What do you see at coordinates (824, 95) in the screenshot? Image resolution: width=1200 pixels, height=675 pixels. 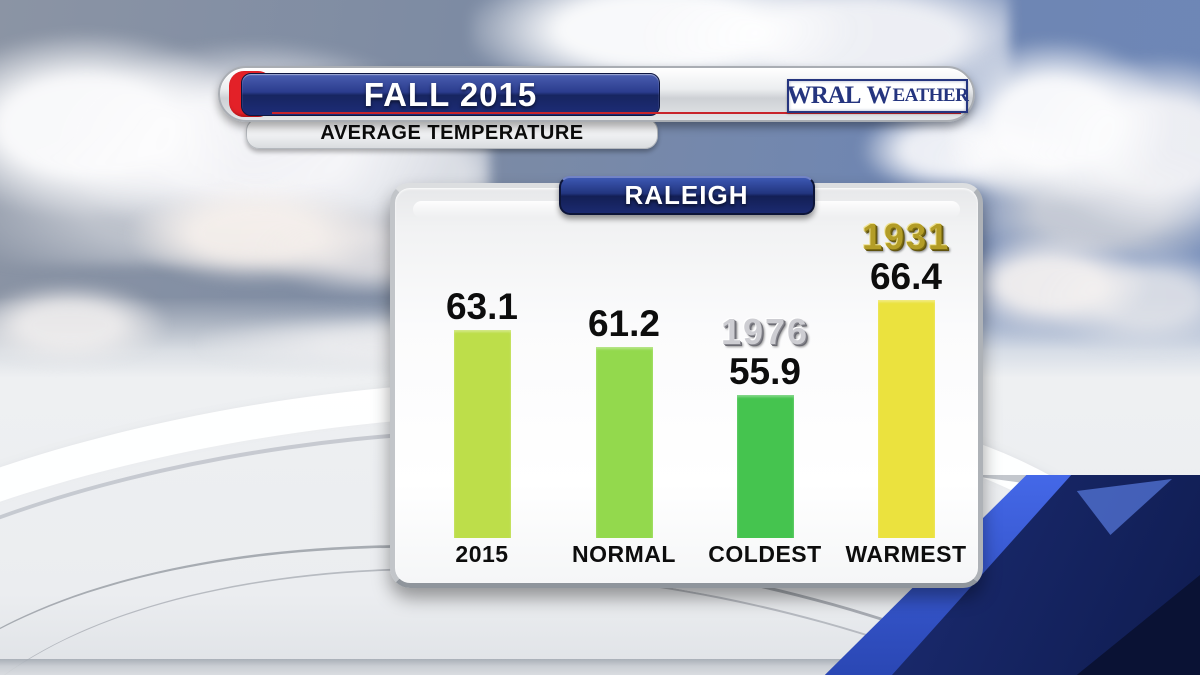 I see `logo-wral-text: WRAL` at bounding box center [824, 95].